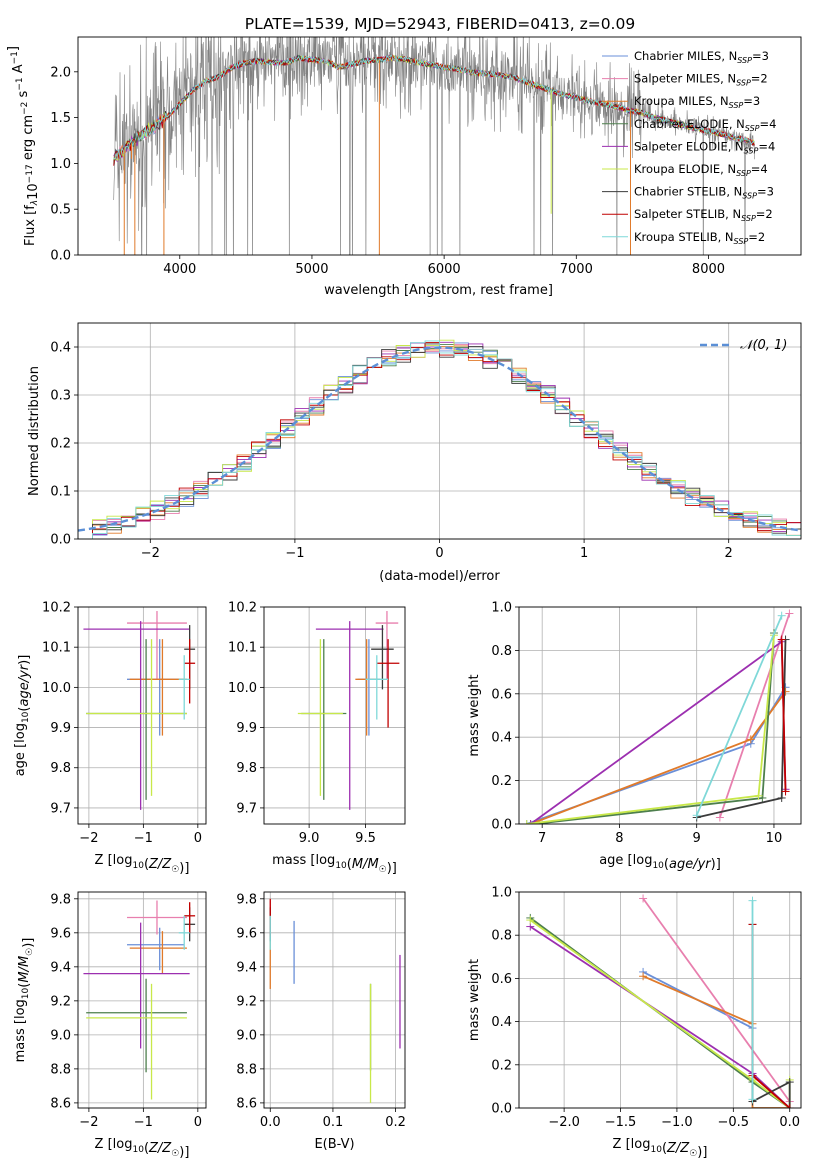  I want to click on weight_vs_Z-lines, so click(660, 1001).